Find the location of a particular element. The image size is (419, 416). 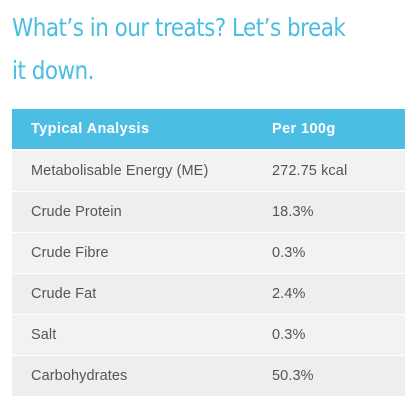

nutrient-name: Crude Protein is located at coordinates (76, 212).